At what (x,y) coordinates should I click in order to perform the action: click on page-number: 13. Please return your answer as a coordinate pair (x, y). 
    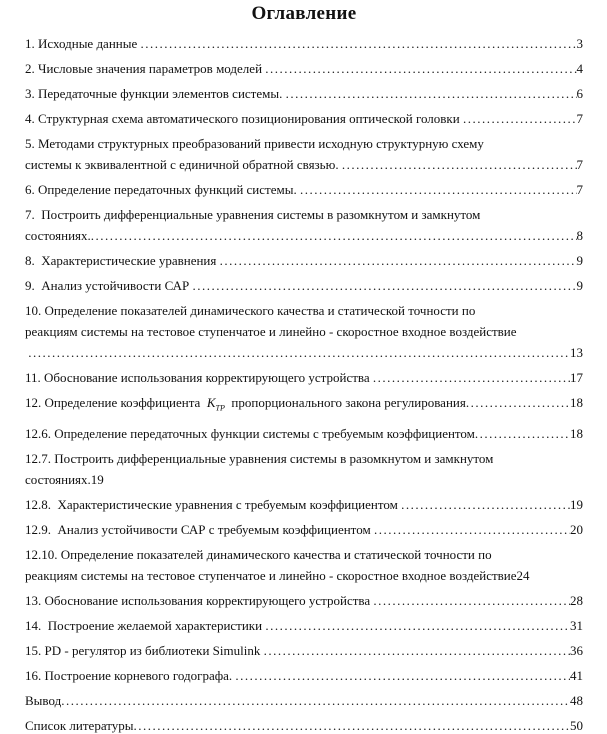
    Looking at the image, I should click on (576, 352).